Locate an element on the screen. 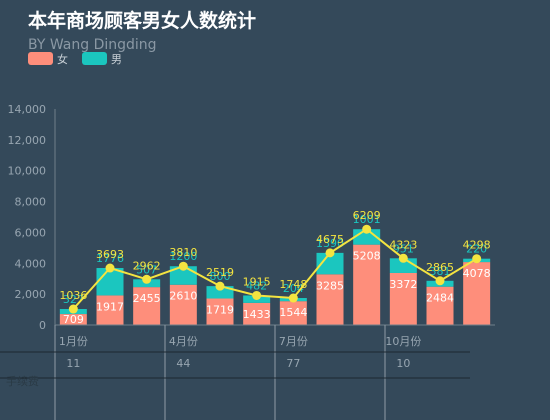  line-label: 2962 is located at coordinates (147, 265).